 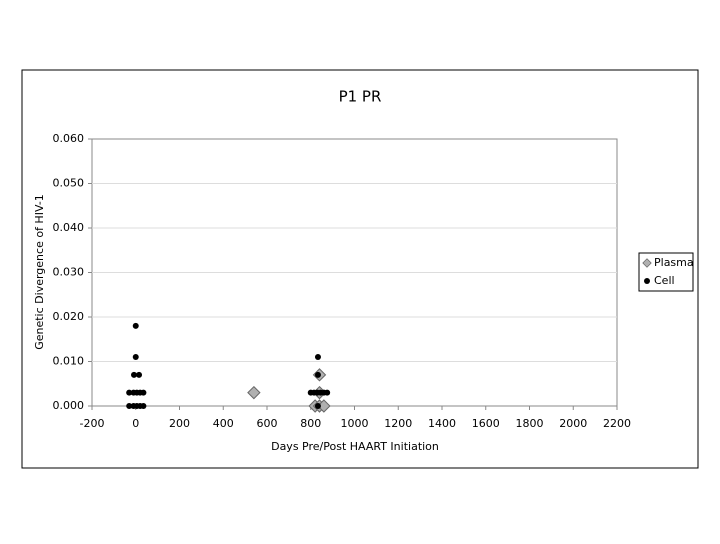 I want to click on x-tick-label: 0, so click(x=135, y=423).